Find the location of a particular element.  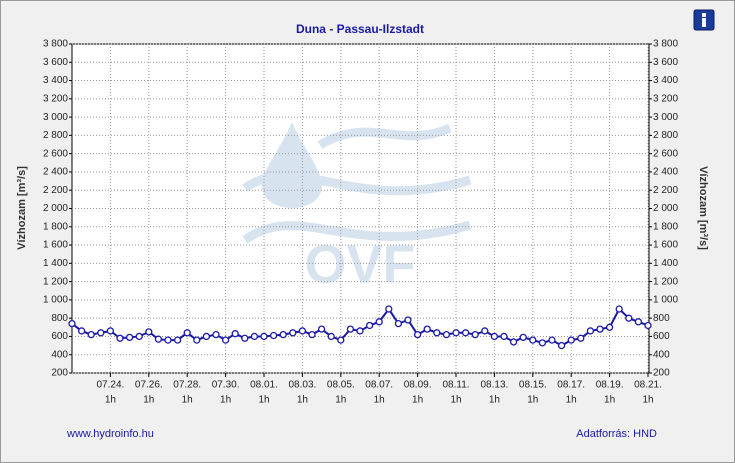

y2-tick-label: 1 200 is located at coordinates (665, 281).